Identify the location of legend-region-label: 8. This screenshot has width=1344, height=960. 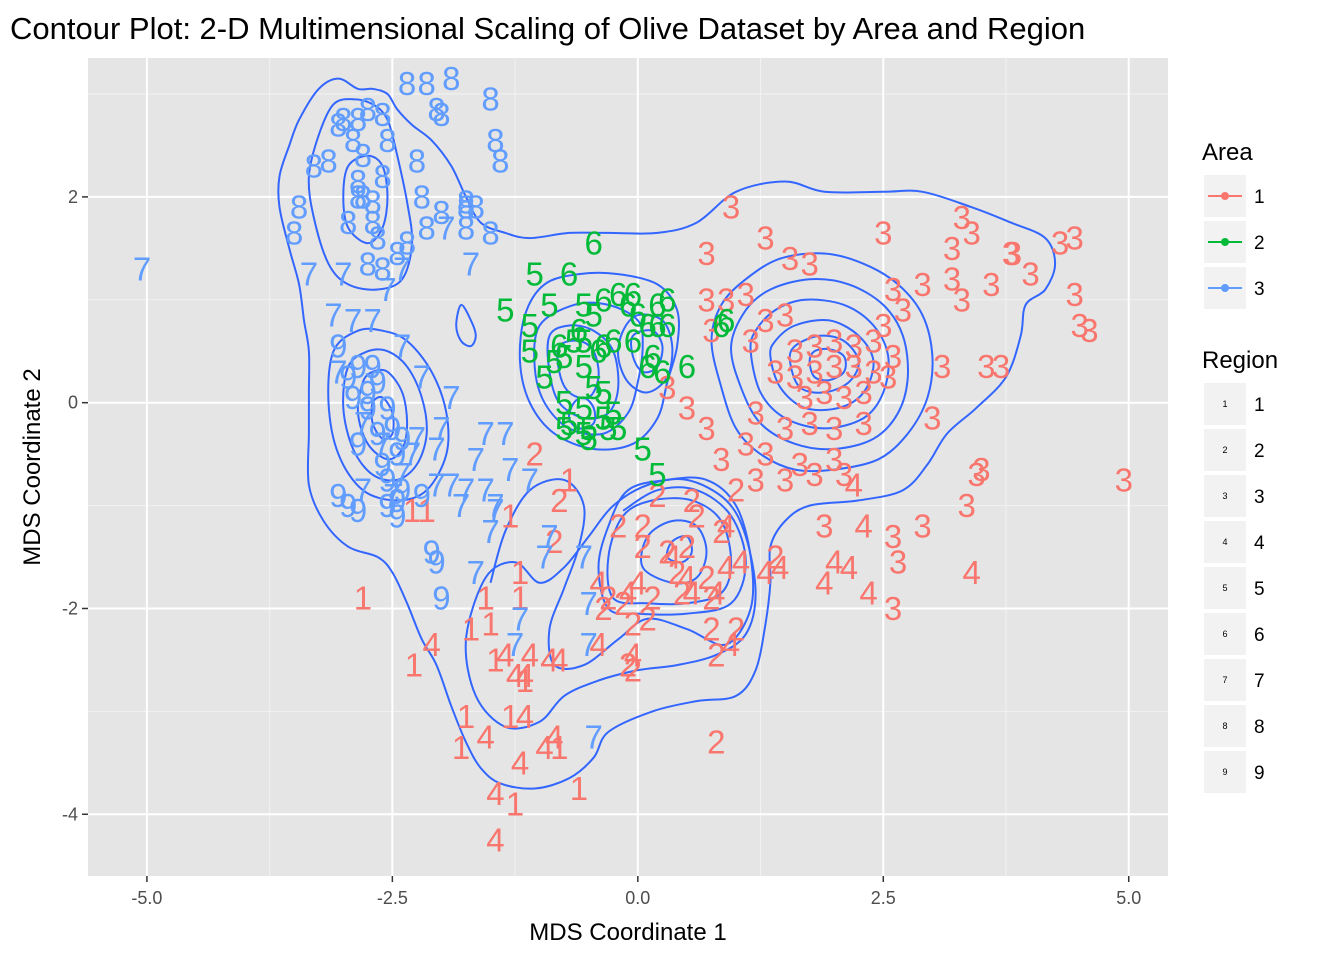
(1259, 727).